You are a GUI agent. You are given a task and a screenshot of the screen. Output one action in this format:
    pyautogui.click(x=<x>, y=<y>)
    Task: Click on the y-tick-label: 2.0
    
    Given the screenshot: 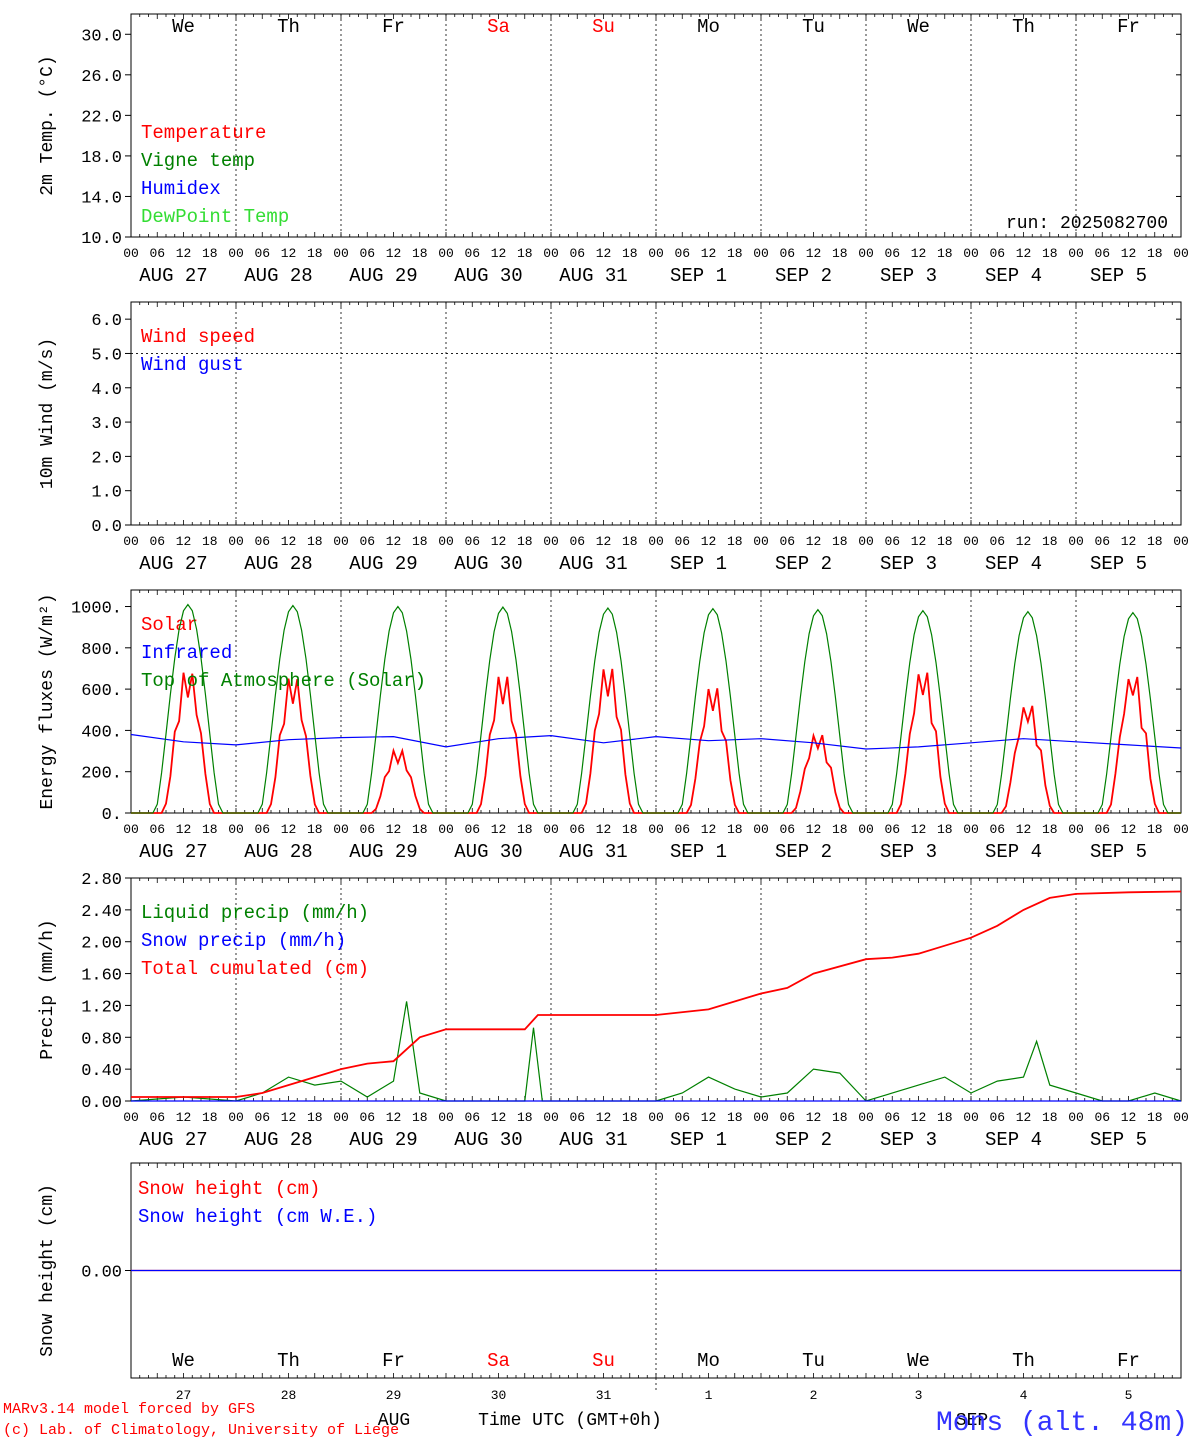 What is the action you would take?
    pyautogui.click(x=106, y=458)
    